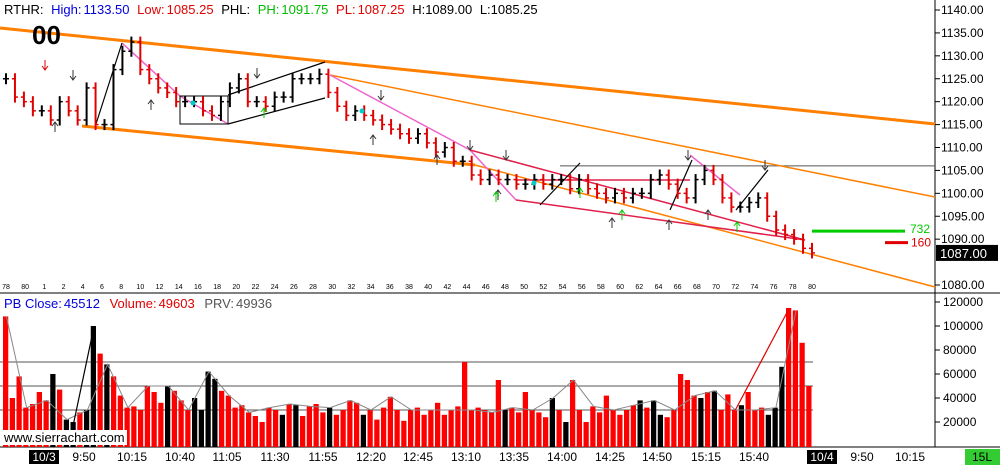  Describe the element at coordinates (963, 285) in the screenshot. I see `price-tick-label: 1080.00` at that location.